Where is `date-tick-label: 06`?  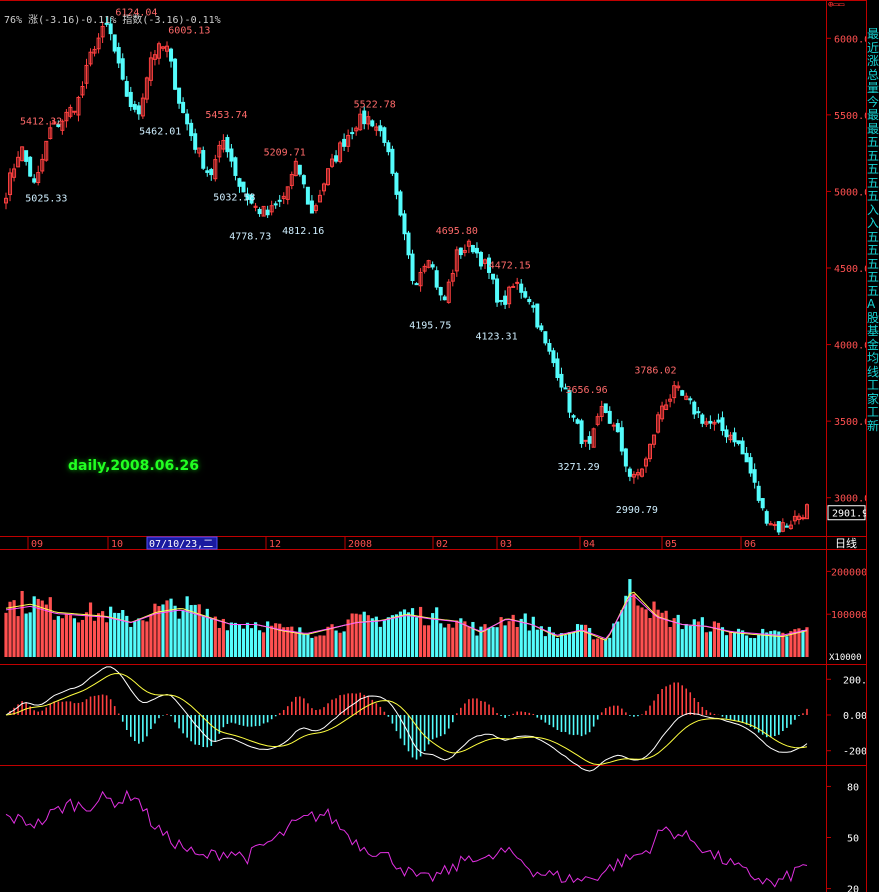 date-tick-label: 06 is located at coordinates (750, 544).